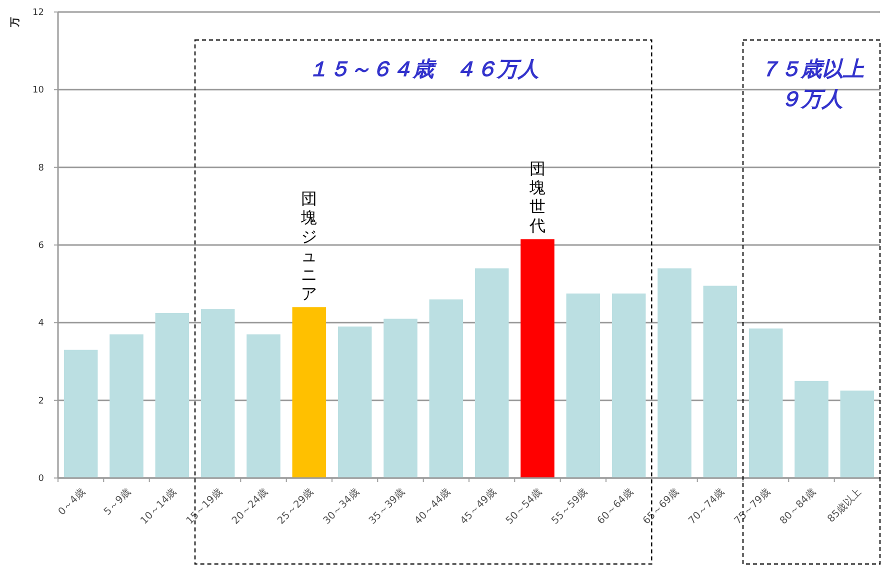  Describe the element at coordinates (615, 506) in the screenshot. I see `x-tick-label: 60～64歳` at that location.